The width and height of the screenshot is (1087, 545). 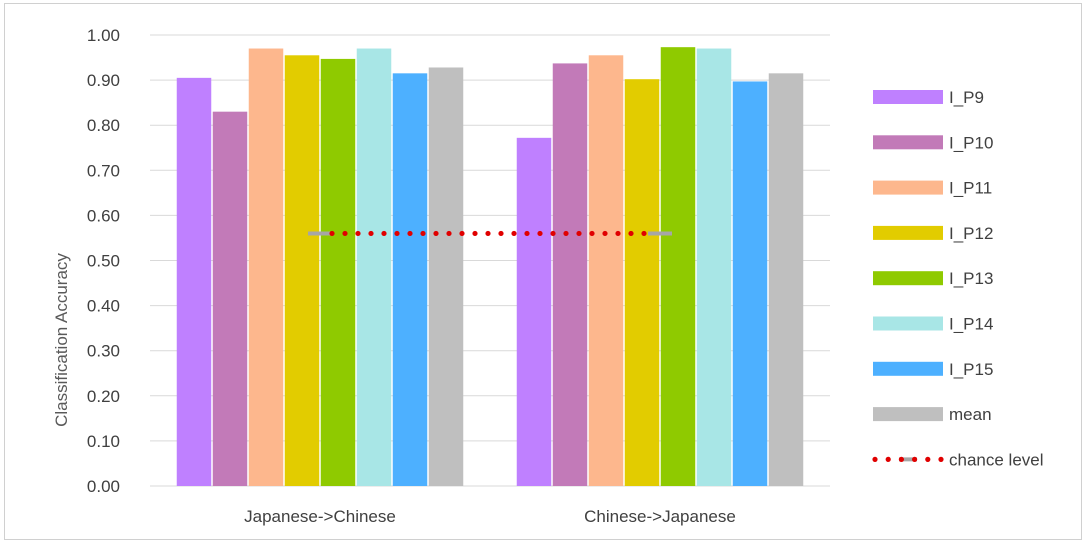 I want to click on y-tick-label: 0.00, so click(x=103, y=486).